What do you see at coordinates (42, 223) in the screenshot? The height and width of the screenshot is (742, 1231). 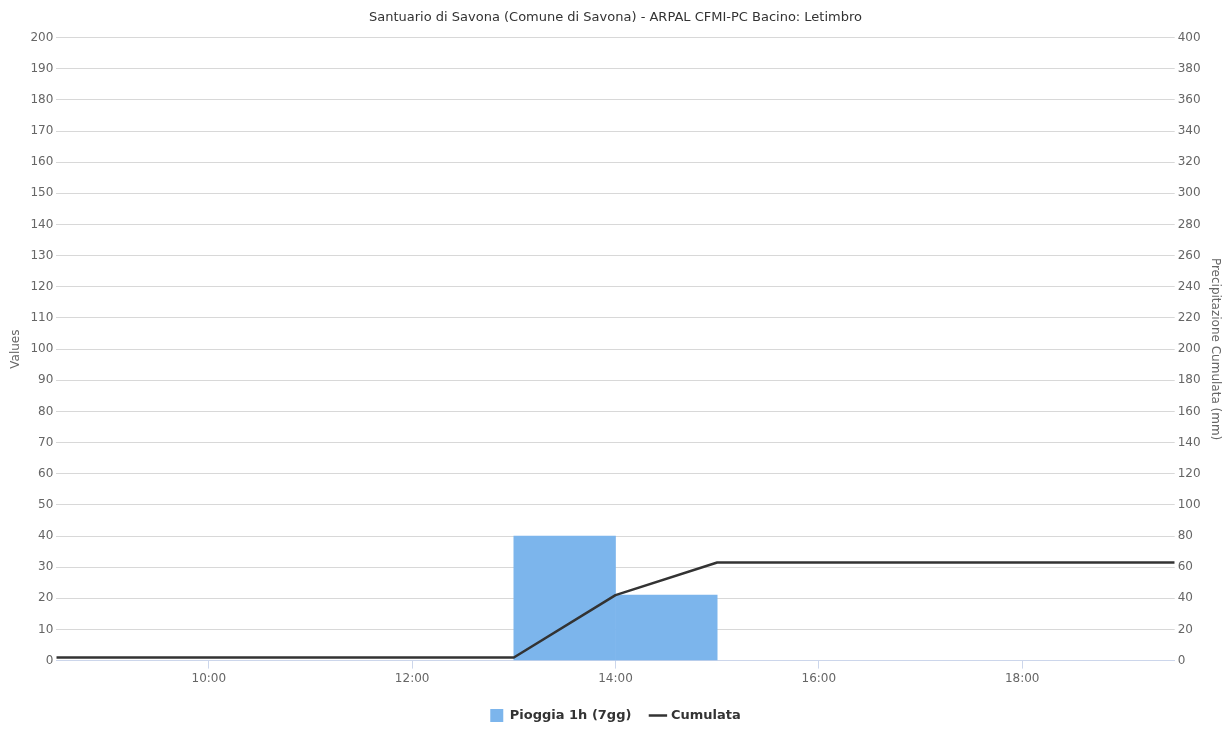 I see `y-tick-label: 140` at bounding box center [42, 223].